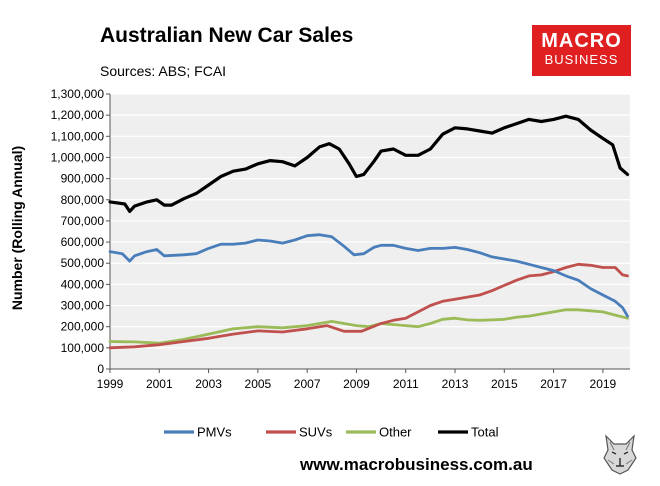 The height and width of the screenshot is (486, 660). What do you see at coordinates (83, 306) in the screenshot?
I see `y-tick-label: 300,000` at bounding box center [83, 306].